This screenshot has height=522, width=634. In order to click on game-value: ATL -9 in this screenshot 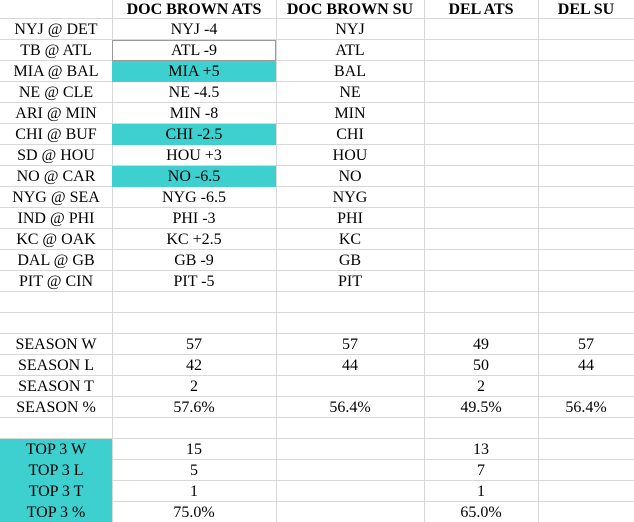, I will do `click(194, 50)`.